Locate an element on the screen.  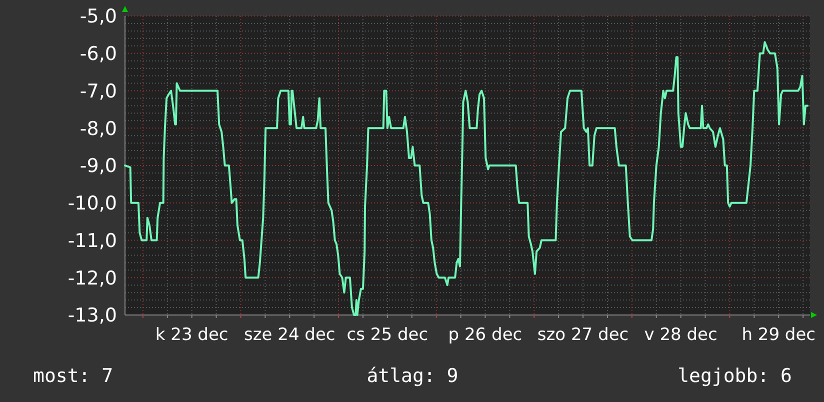
y-tick-label: -6,0 is located at coordinates (98, 54).